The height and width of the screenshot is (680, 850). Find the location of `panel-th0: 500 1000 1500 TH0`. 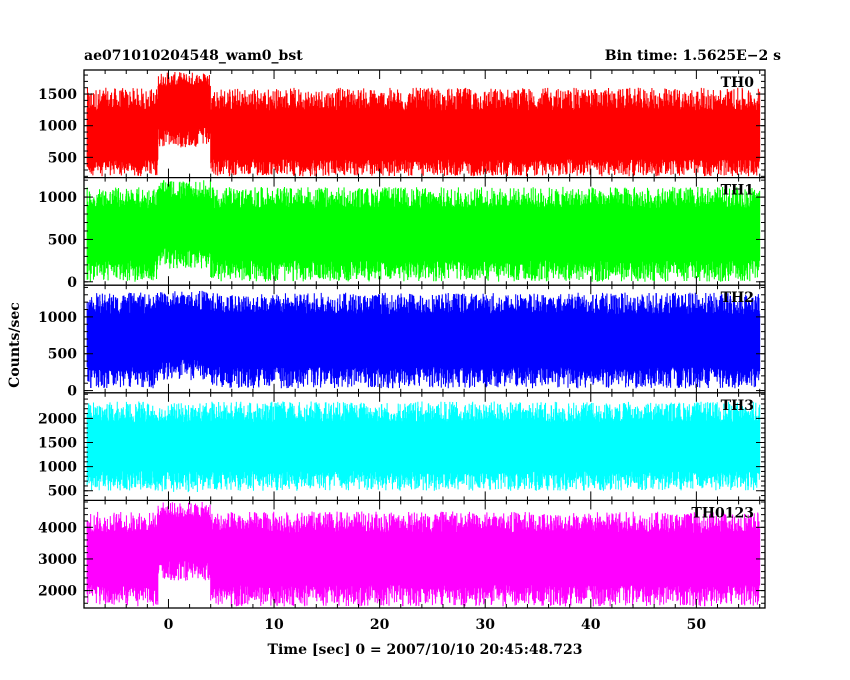

panel-th0: 500 1000 1500 TH0 is located at coordinates (401, 124).